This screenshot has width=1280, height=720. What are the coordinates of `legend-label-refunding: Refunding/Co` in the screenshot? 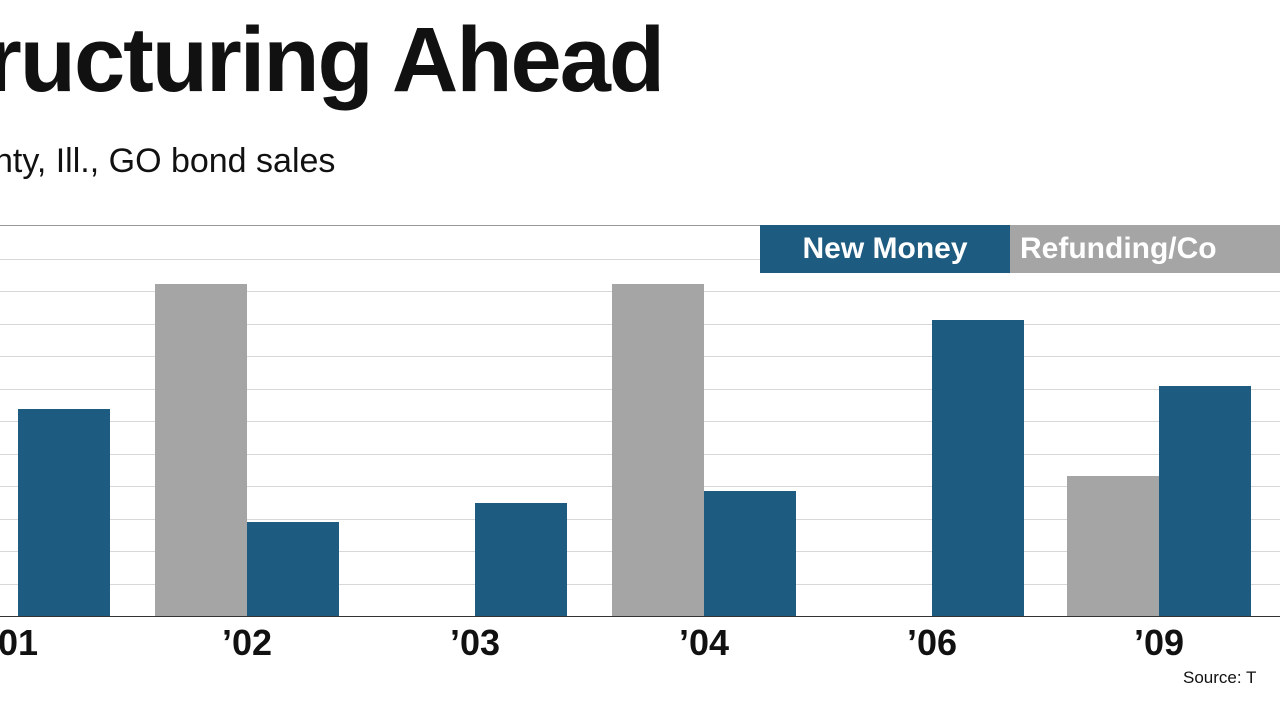 It's located at (1118, 248).